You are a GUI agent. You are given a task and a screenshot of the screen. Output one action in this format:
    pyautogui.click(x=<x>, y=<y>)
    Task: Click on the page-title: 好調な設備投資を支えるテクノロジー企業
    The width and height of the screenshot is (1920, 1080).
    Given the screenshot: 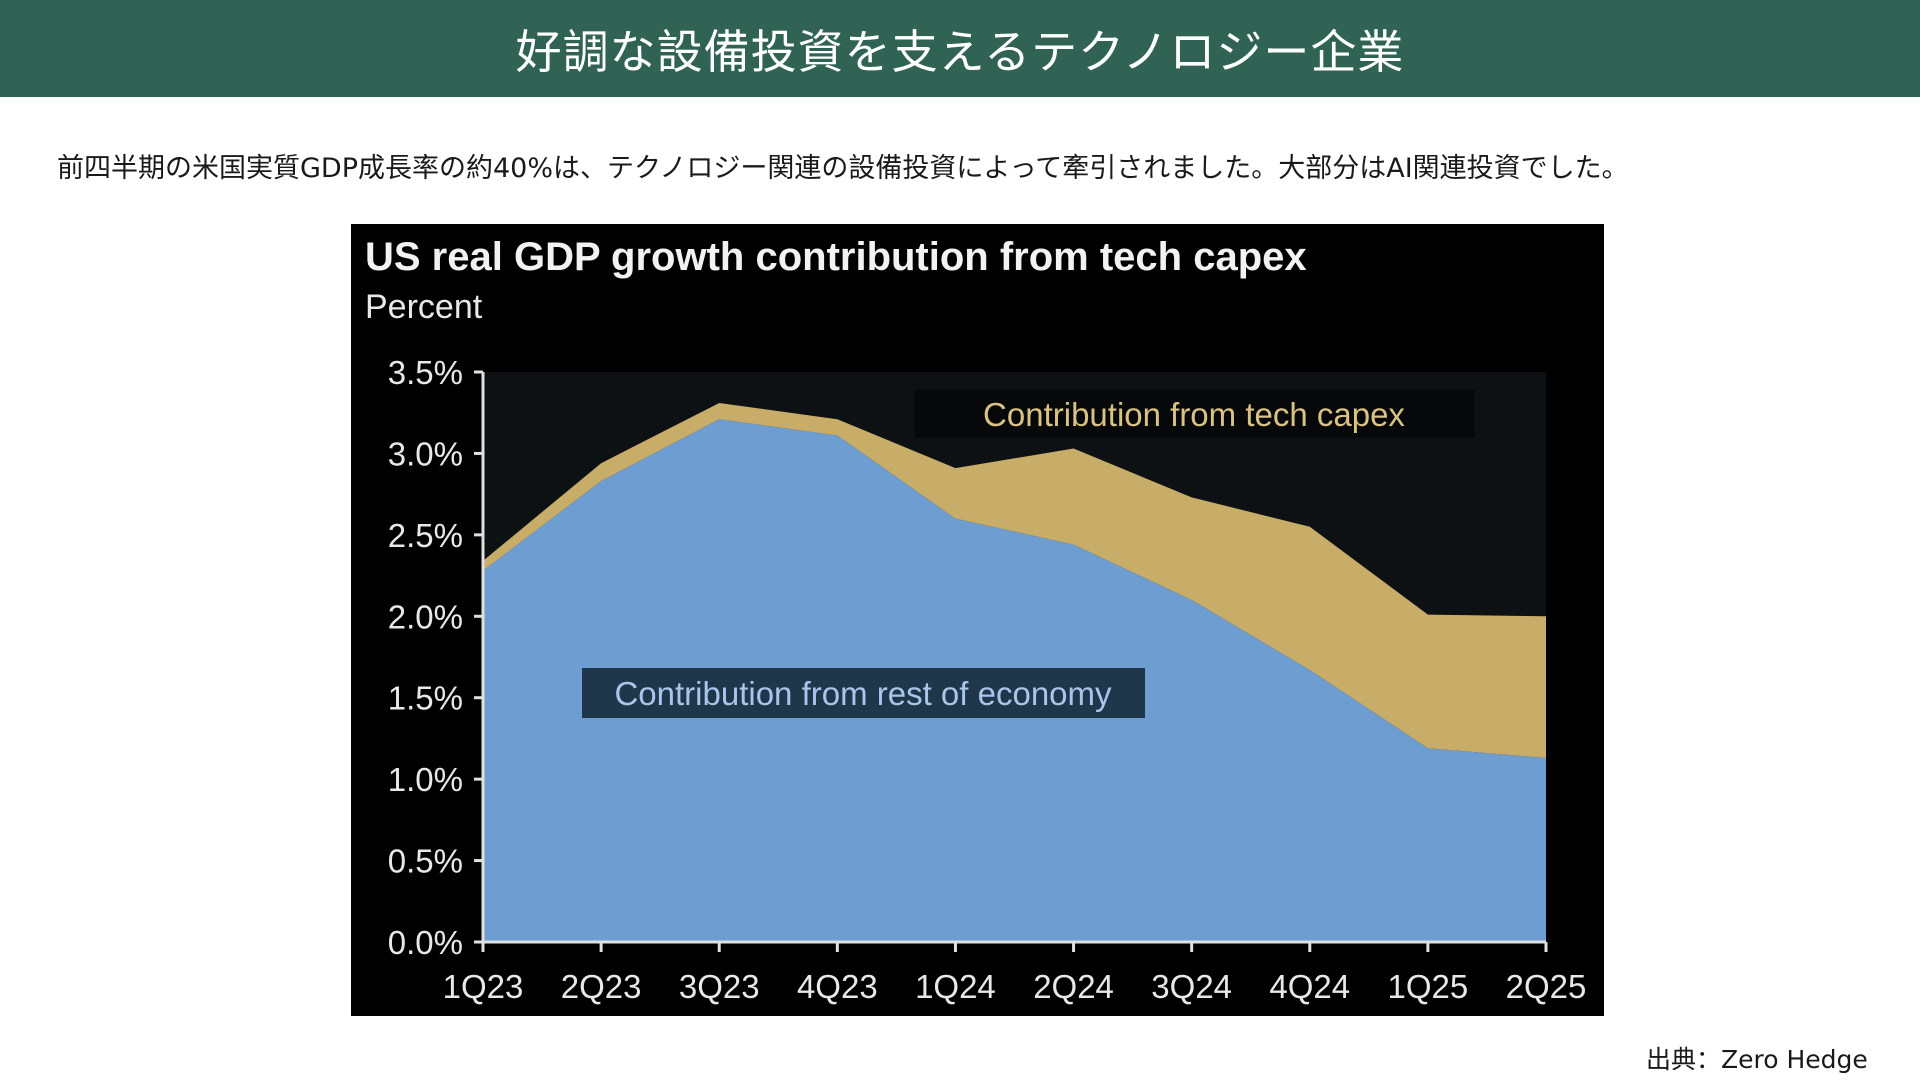 What is the action you would take?
    pyautogui.click(x=960, y=51)
    